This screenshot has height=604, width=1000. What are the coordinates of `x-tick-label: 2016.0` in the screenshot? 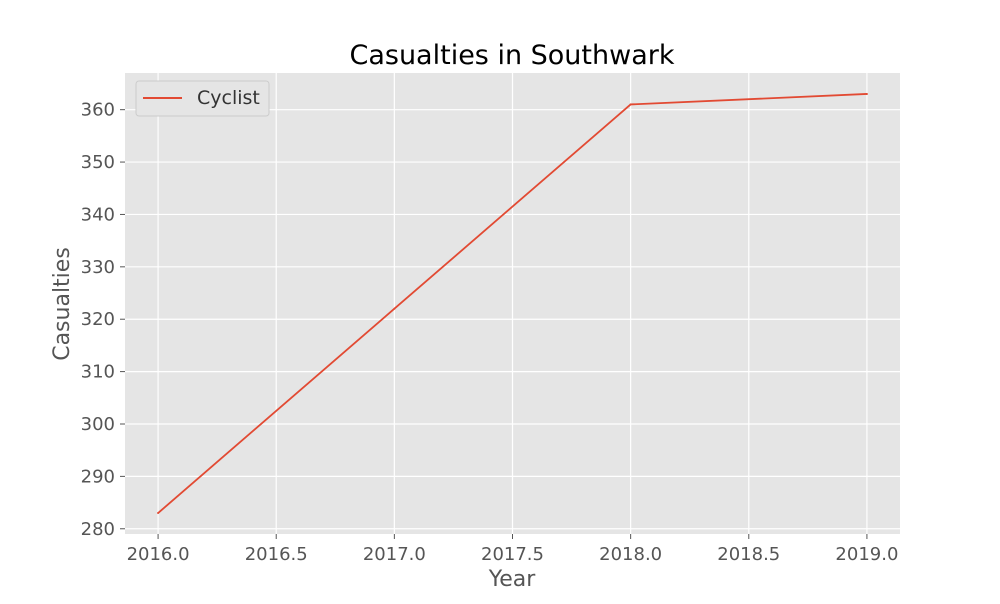 It's located at (158, 554).